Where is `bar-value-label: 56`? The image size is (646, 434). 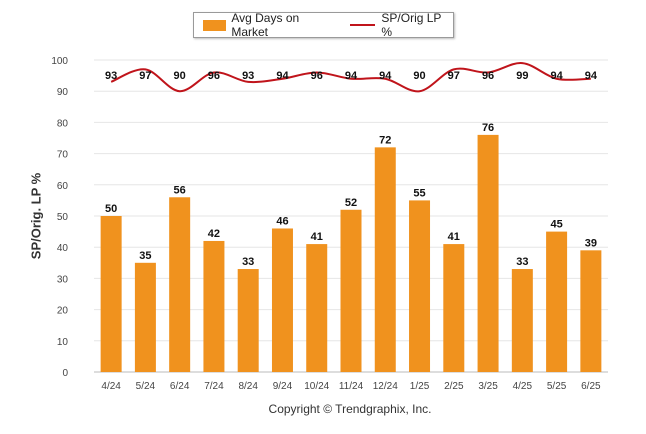 bar-value-label: 56 is located at coordinates (180, 190).